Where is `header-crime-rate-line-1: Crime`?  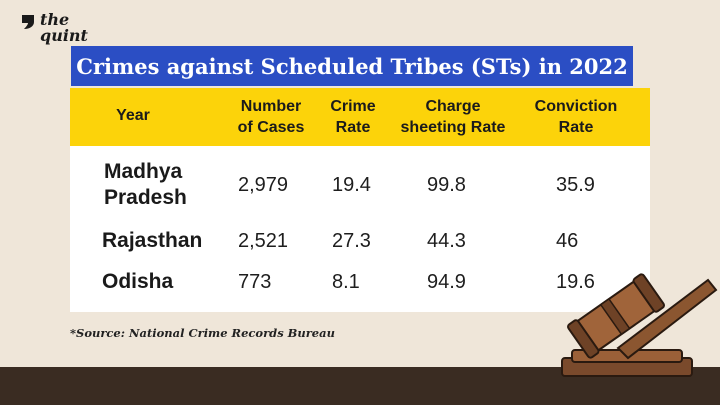
header-crime-rate-line-1: Crime is located at coordinates (353, 106).